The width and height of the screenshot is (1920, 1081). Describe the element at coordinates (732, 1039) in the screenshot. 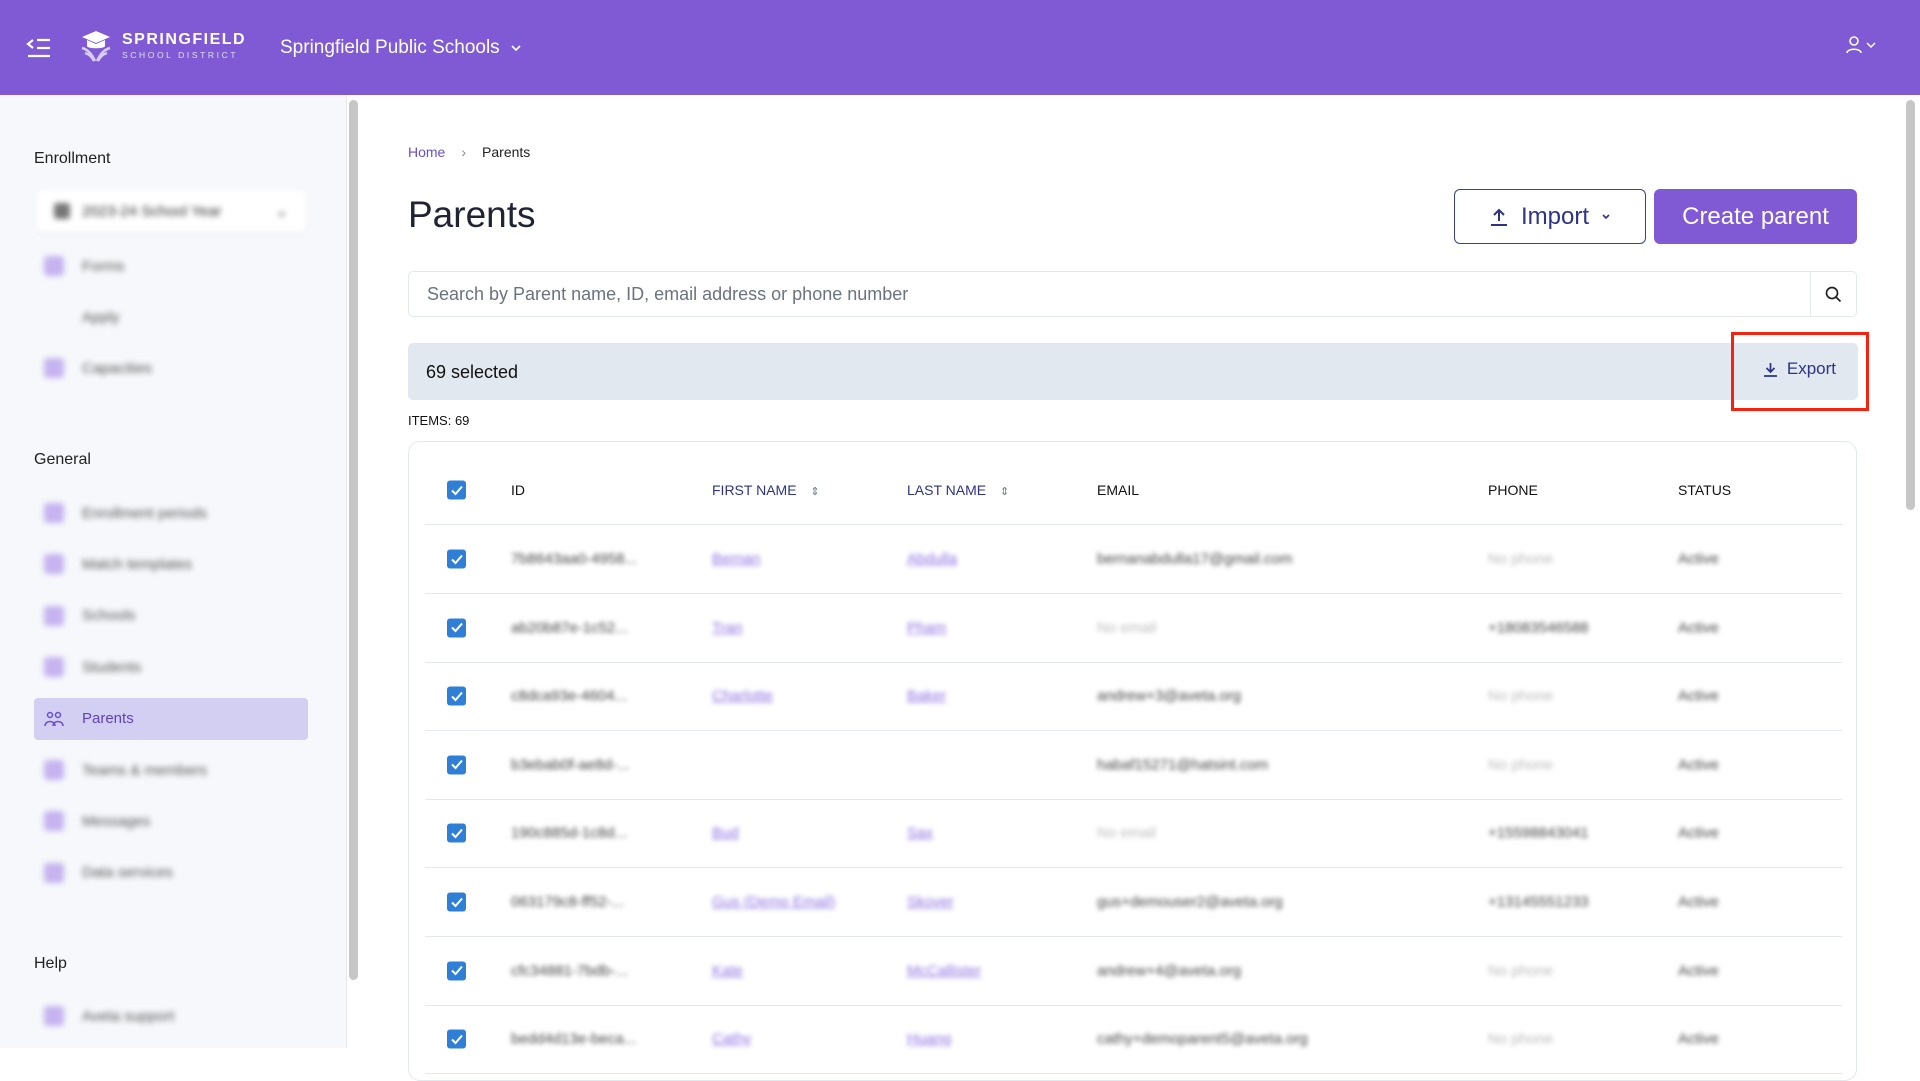

I see `cell-first-name: Cathy` at that location.